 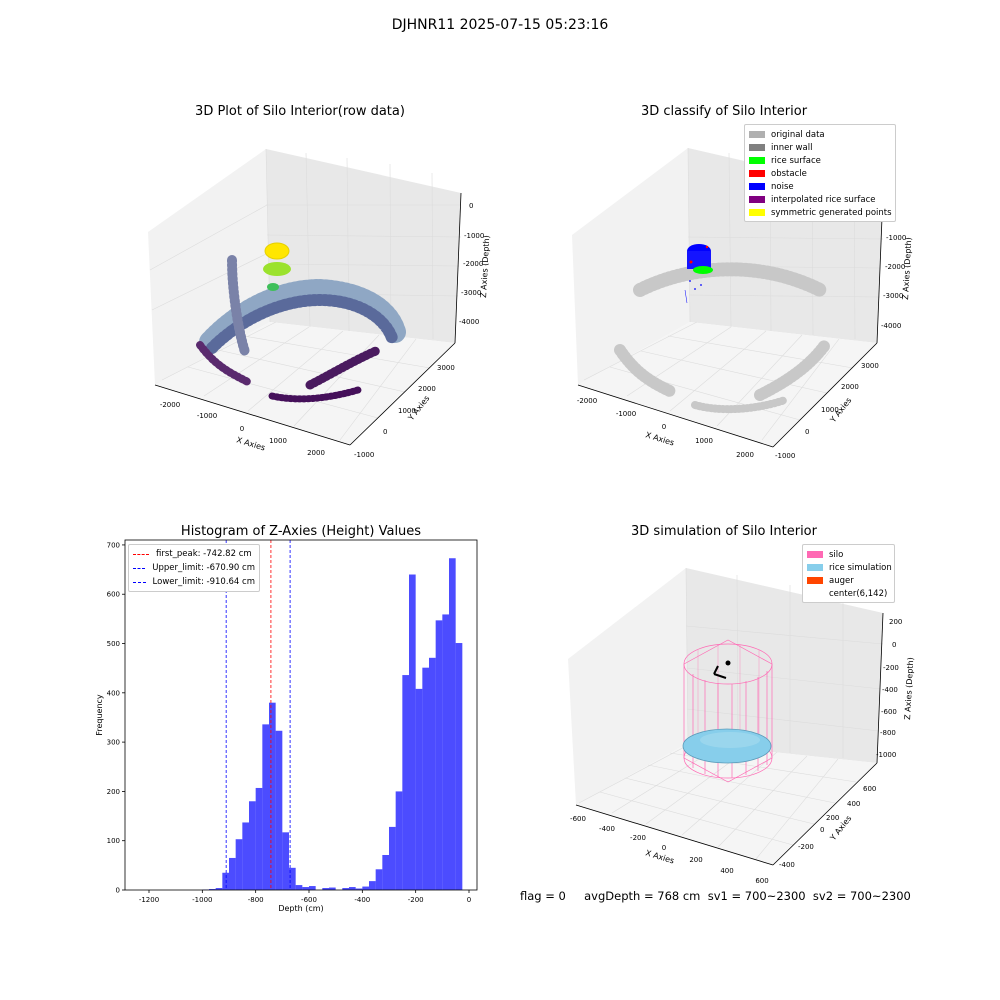 What do you see at coordinates (888, 733) in the screenshot?
I see `tick-label: -800` at bounding box center [888, 733].